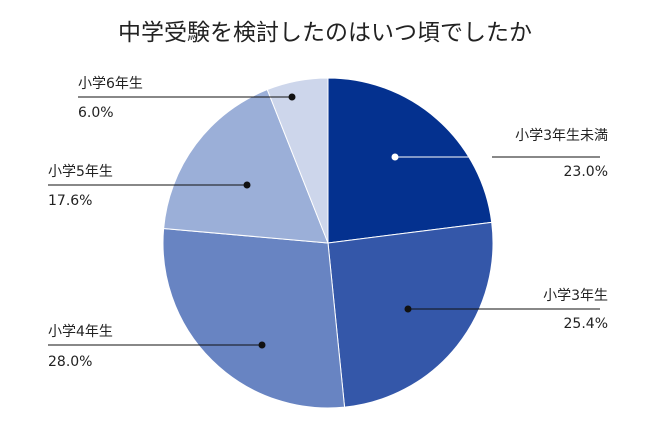 This screenshot has width=650, height=437. Describe the element at coordinates (561, 136) in the screenshot. I see `slice-label-1: 小学3年生未満` at that location.